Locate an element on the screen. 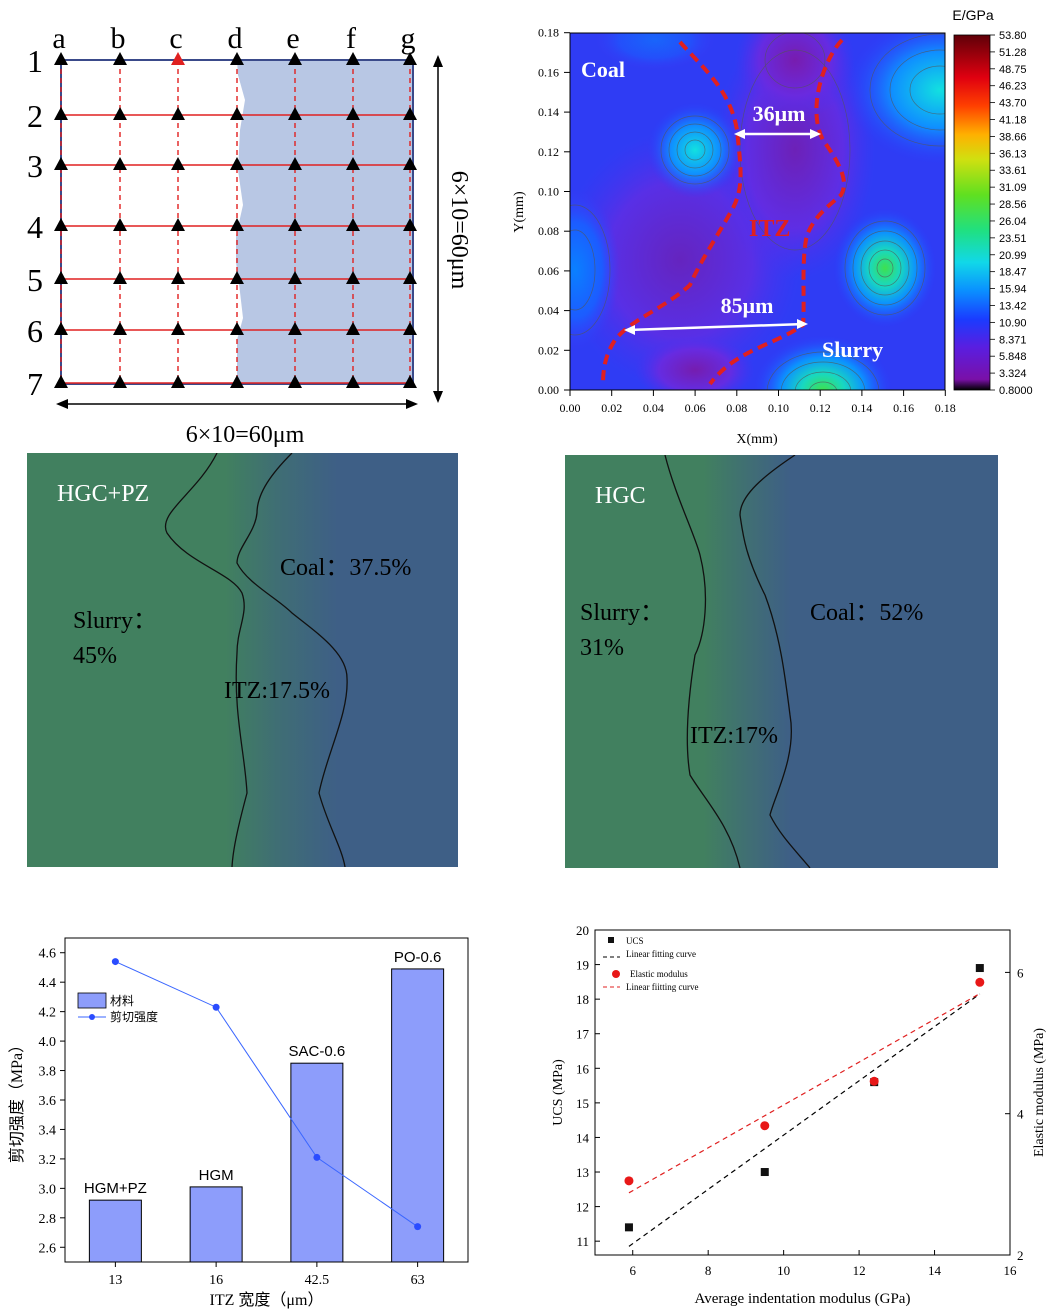  y-tick-label: 14 is located at coordinates (583, 1137).